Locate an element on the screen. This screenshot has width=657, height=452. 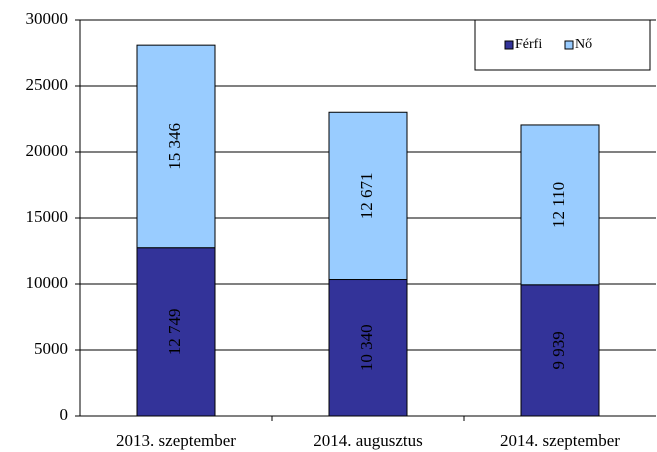
y-tick-label: 5000 is located at coordinates (51, 348).